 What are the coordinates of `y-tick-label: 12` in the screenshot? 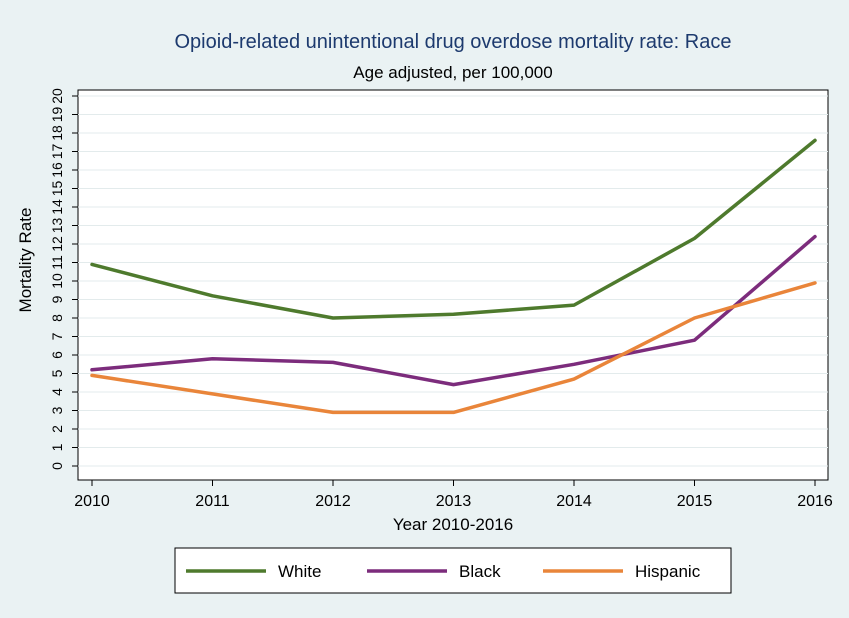 It's located at (57, 244).